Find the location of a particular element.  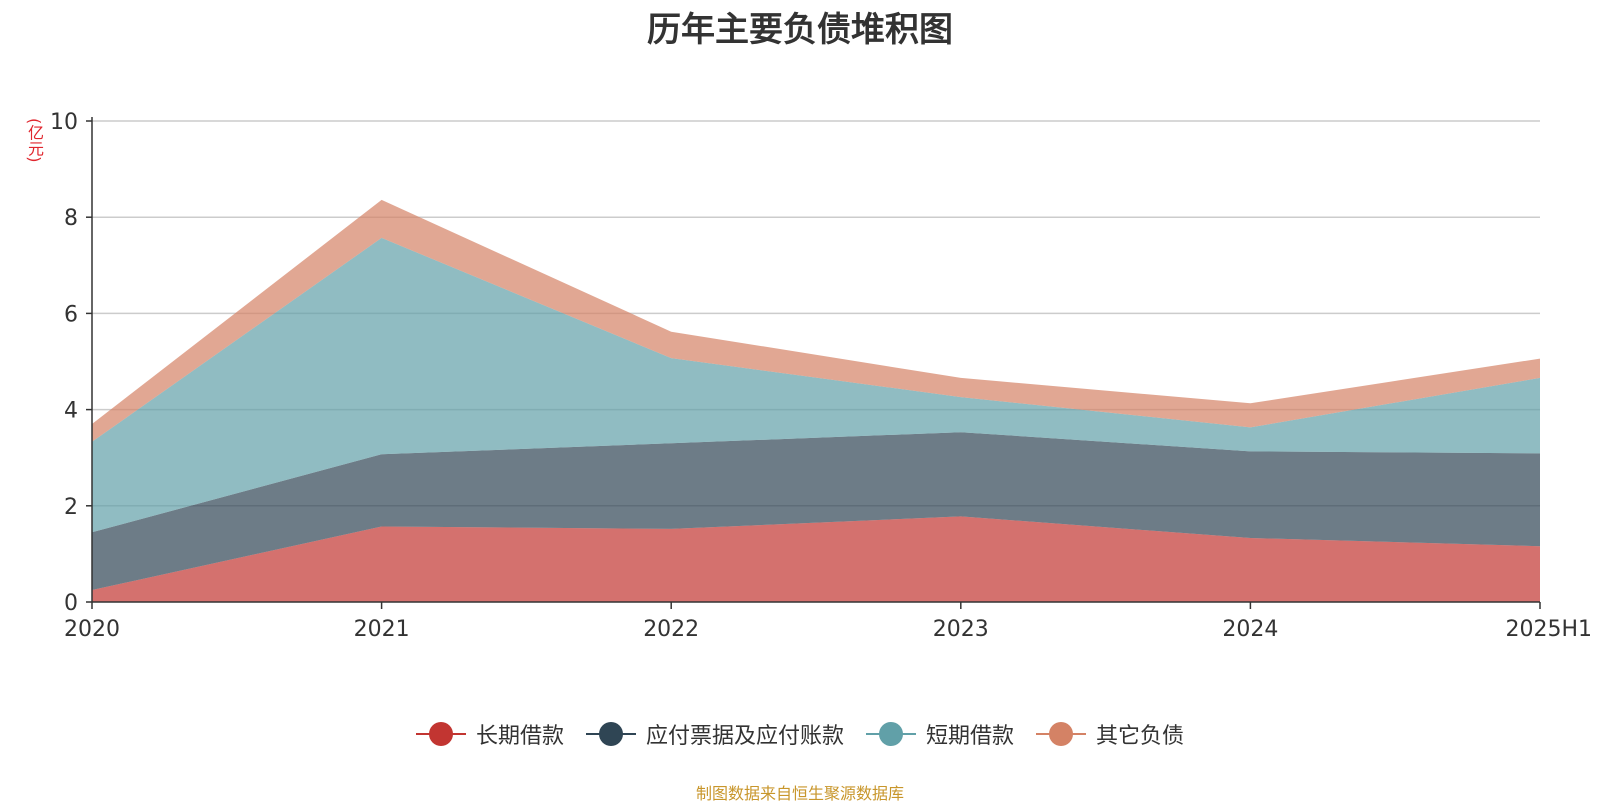

legend: 长期借款 应付票据及应付账款 短期借款 其它负债 is located at coordinates (800, 734).